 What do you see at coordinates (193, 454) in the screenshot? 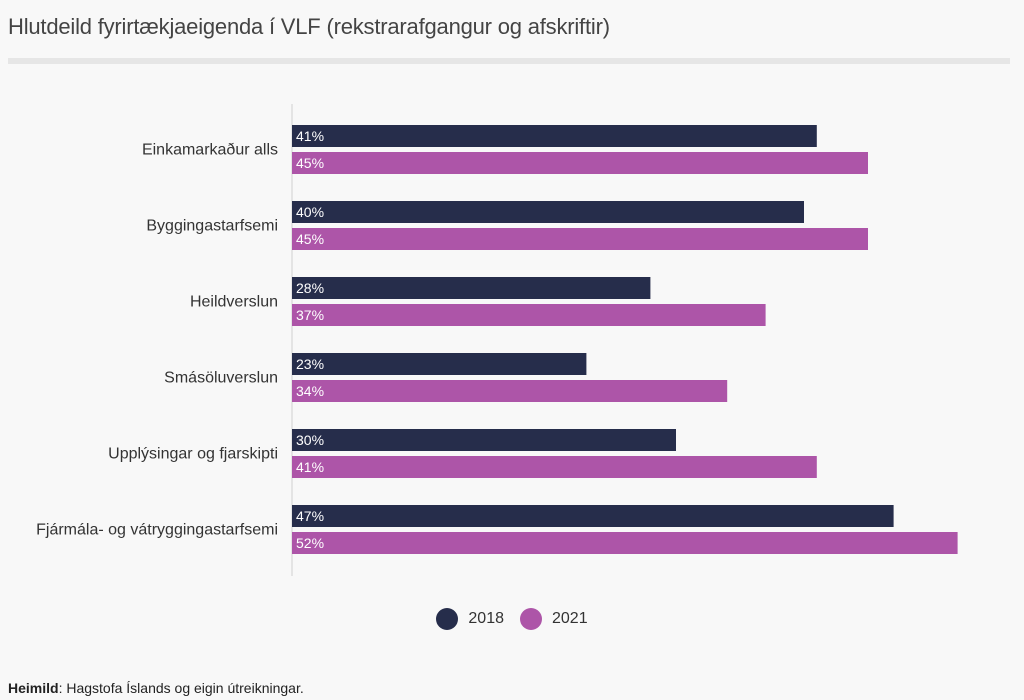
I see `category-label: Upplýsingar og fjarskipti` at bounding box center [193, 454].